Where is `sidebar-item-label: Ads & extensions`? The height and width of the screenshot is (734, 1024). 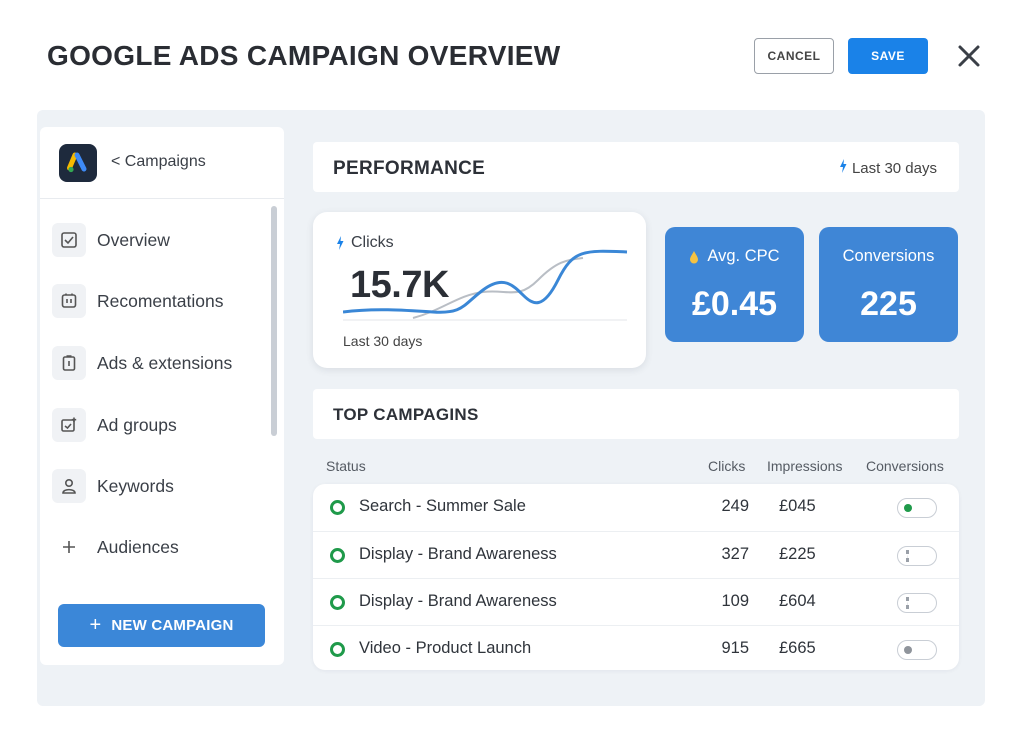
sidebar-item-label: Ads & extensions is located at coordinates (165, 362).